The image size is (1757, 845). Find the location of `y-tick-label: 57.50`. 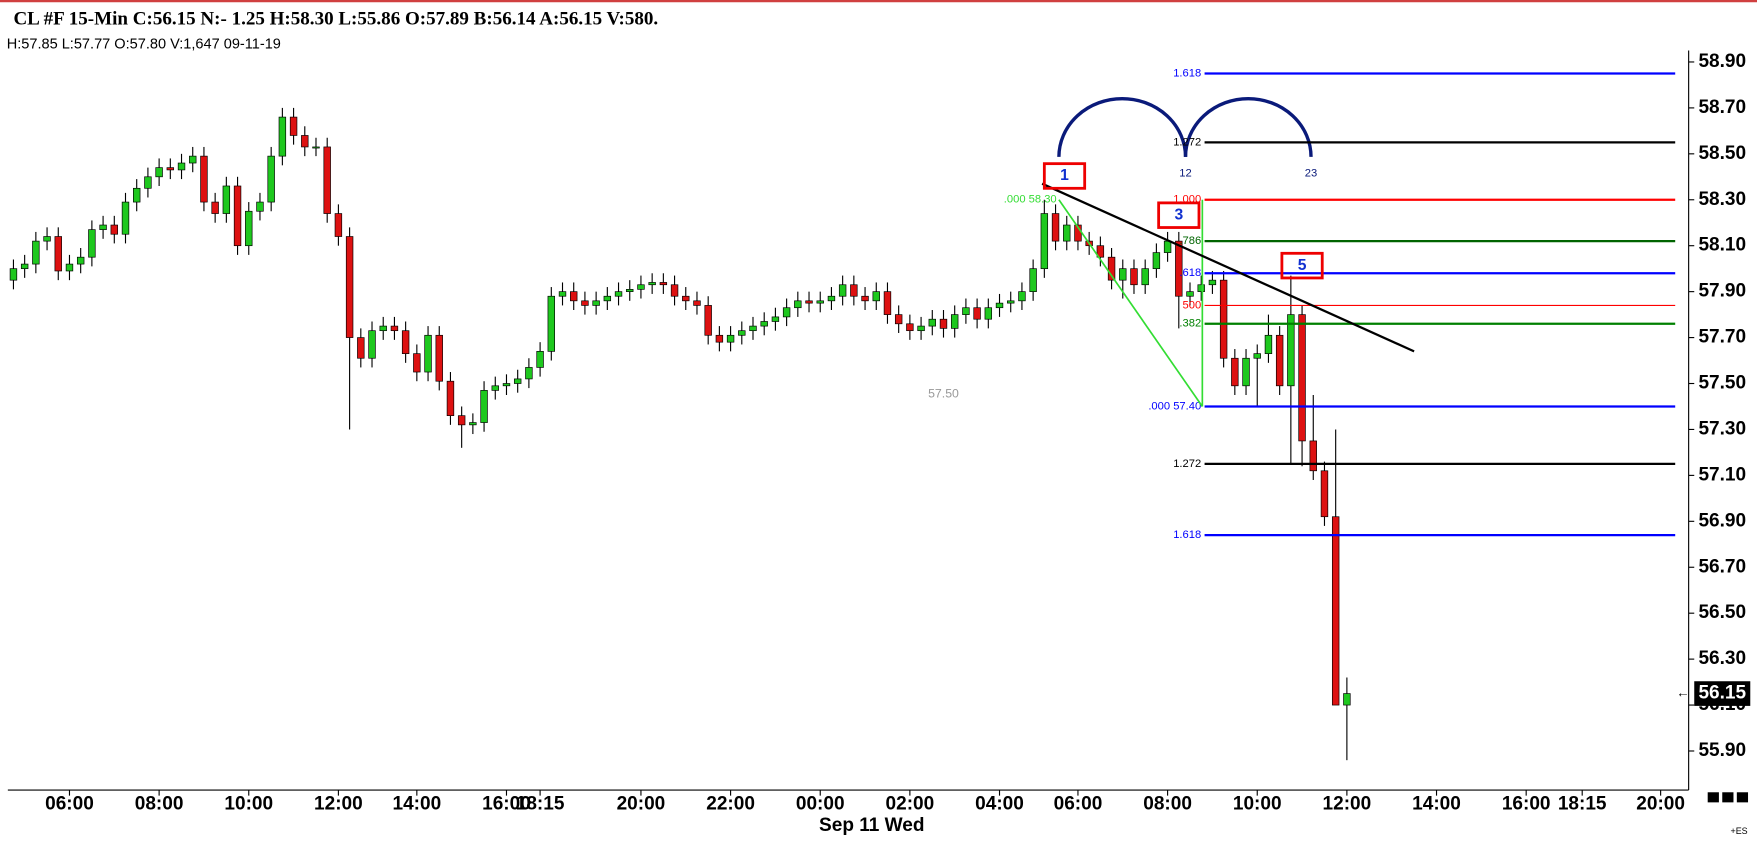

y-tick-label: 57.50 is located at coordinates (1722, 383).